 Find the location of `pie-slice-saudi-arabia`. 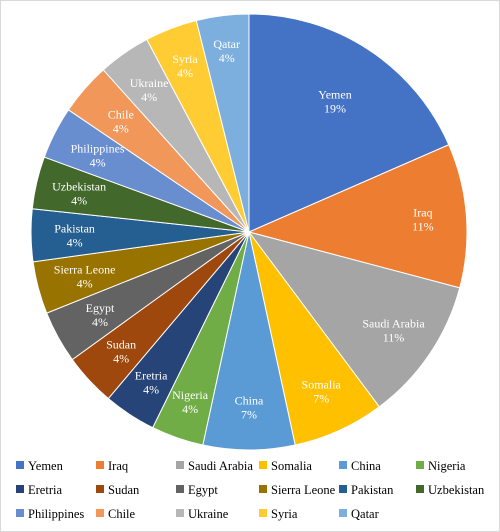

pie-slice-saudi-arabia is located at coordinates (354, 319).